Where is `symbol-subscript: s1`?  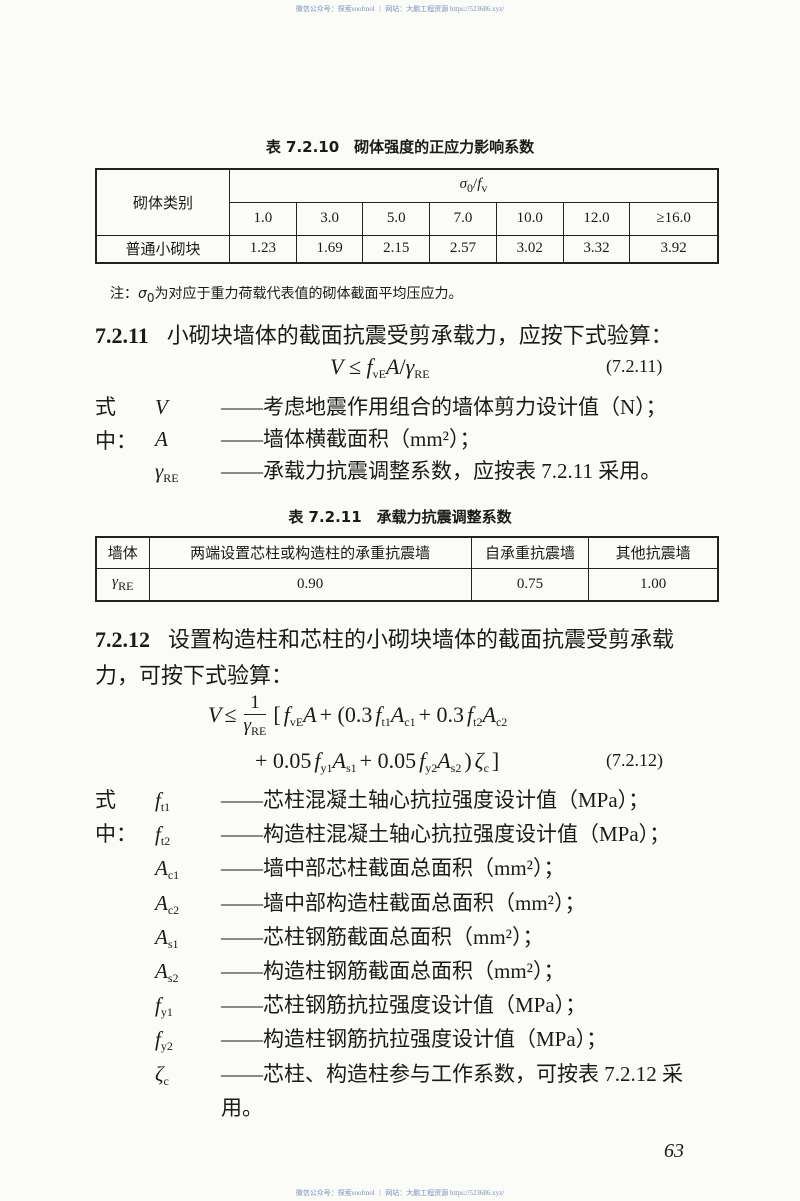 symbol-subscript: s1 is located at coordinates (173, 943).